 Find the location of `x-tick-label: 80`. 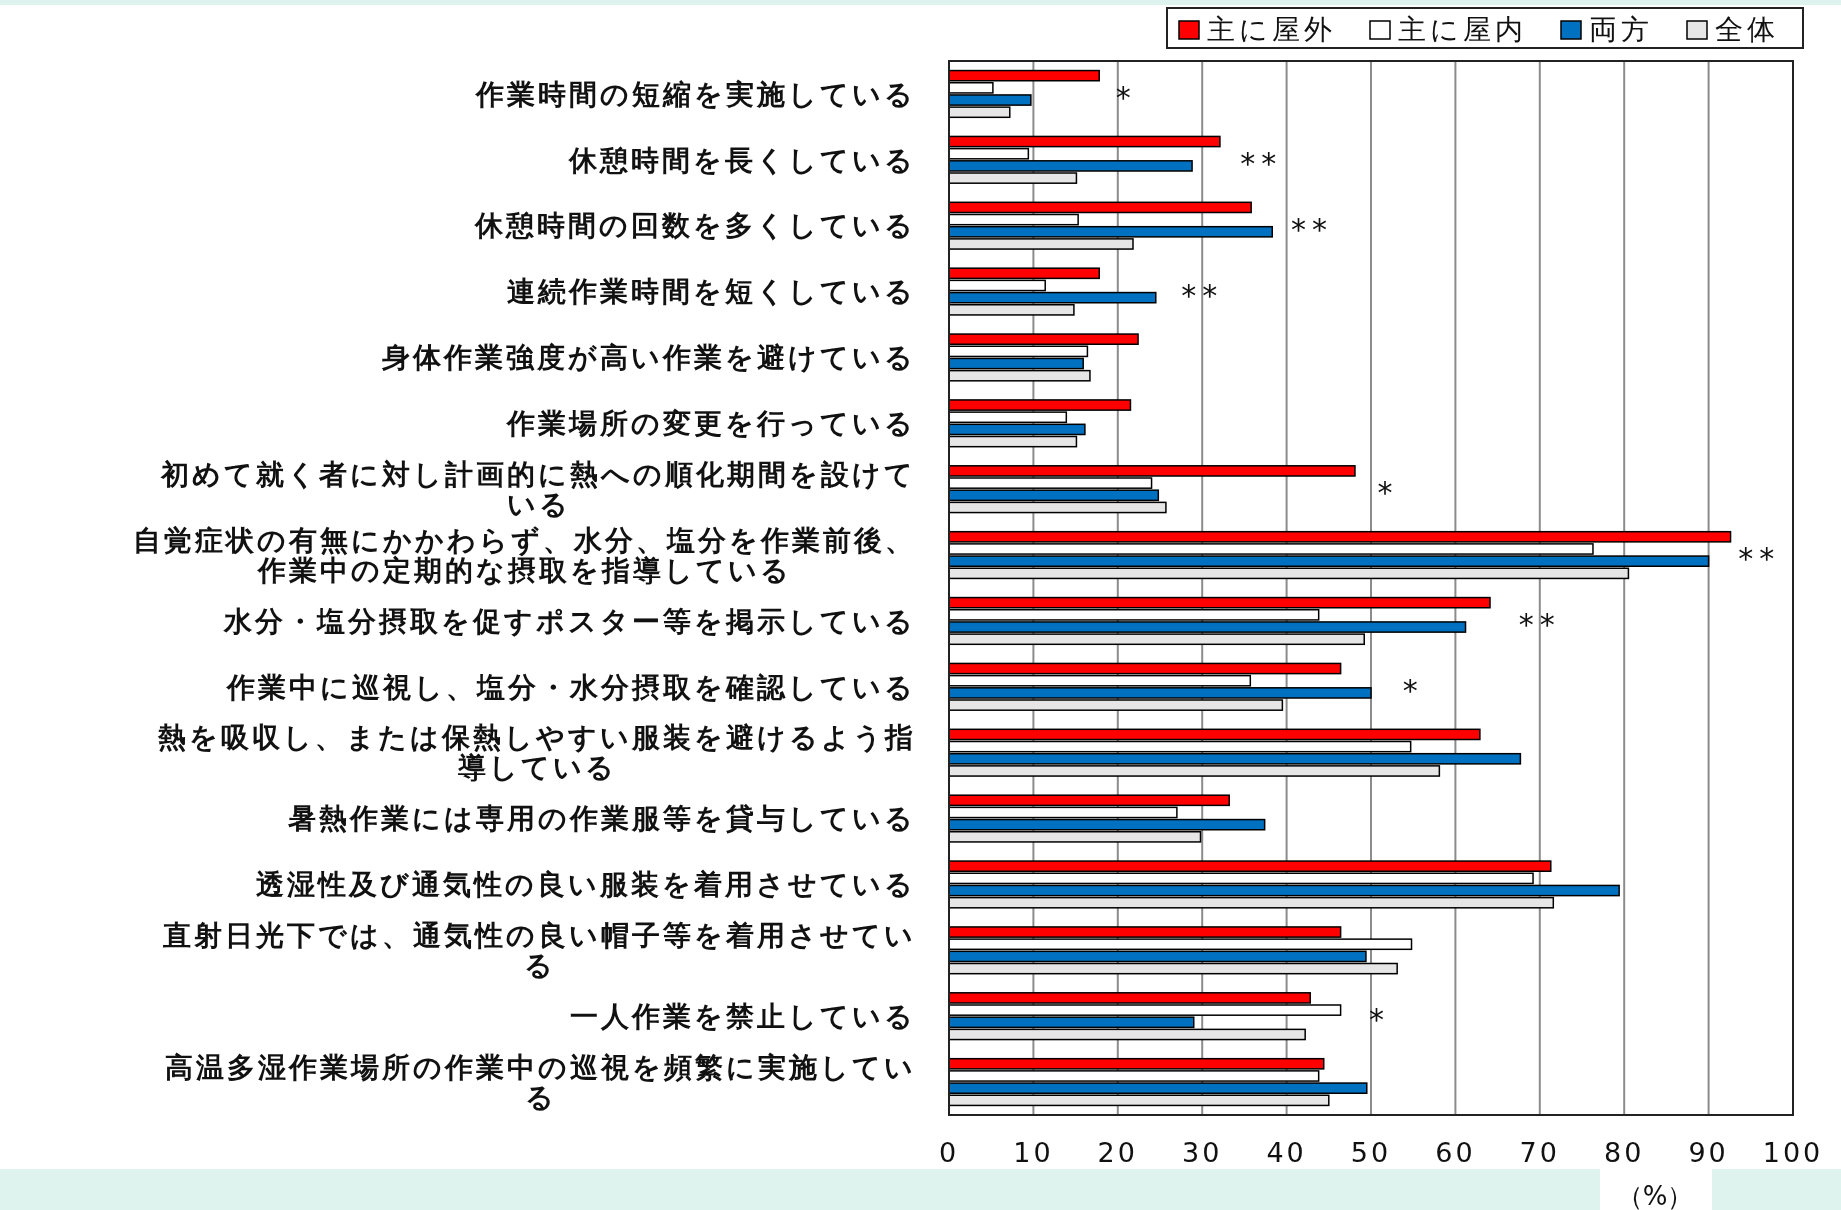

x-tick-label: 80 is located at coordinates (1624, 1152).